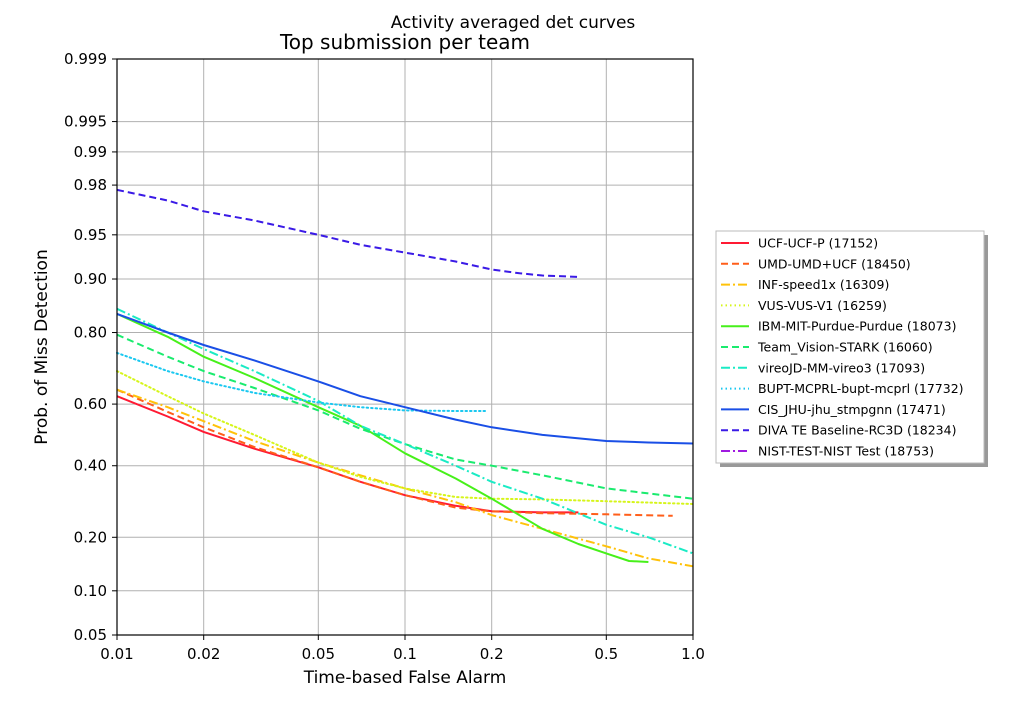 The width and height of the screenshot is (1026, 720). I want to click on legend-entry-label: CIS_JHU-jhu_stmpgnn (17471), so click(852, 409).